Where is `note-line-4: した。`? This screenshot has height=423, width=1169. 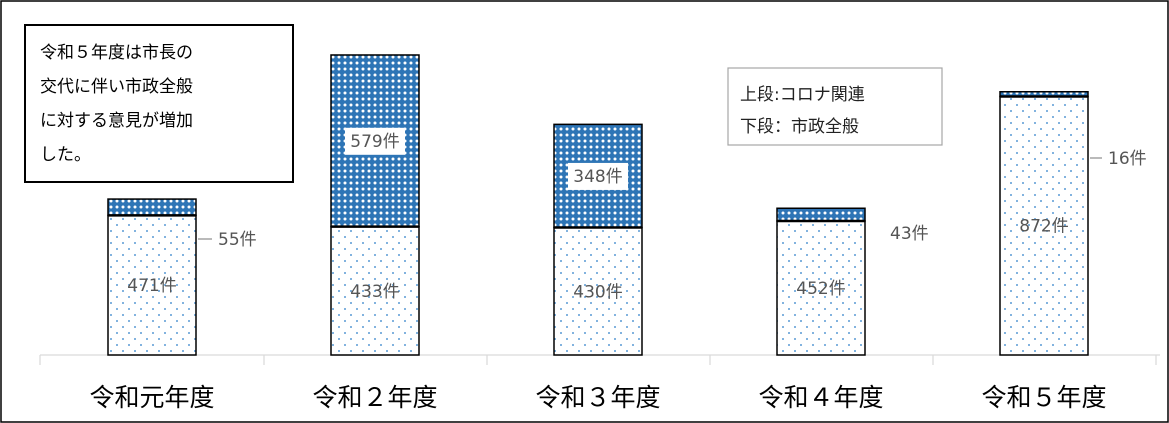 note-line-4: した。 is located at coordinates (65, 155).